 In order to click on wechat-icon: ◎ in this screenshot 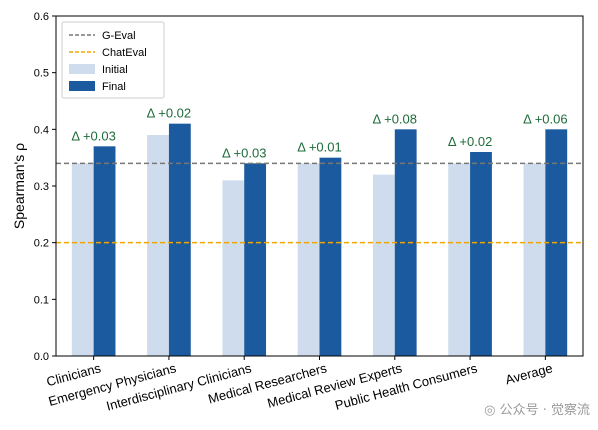, I will do `click(490, 410)`.